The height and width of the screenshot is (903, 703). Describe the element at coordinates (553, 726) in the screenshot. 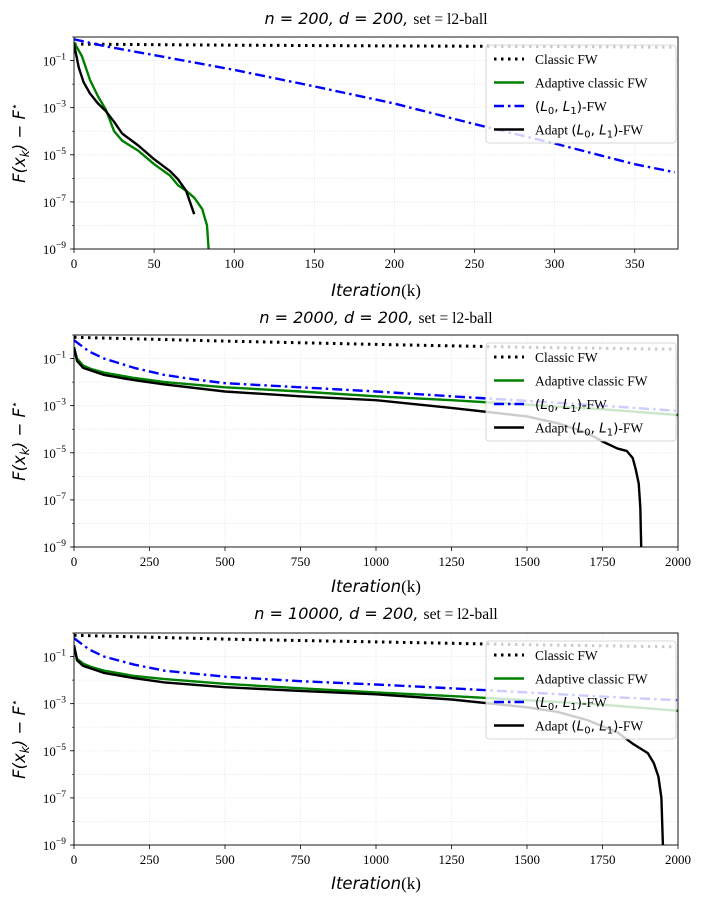

I see `legend-text: Adapt` at that location.